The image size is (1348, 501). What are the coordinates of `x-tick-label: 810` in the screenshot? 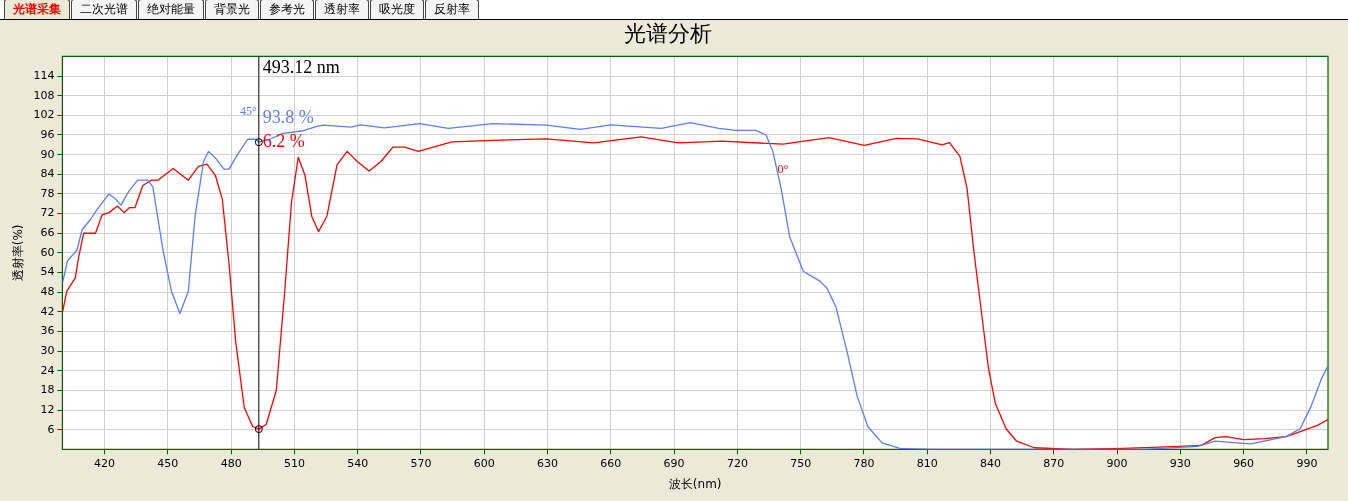 It's located at (927, 463).